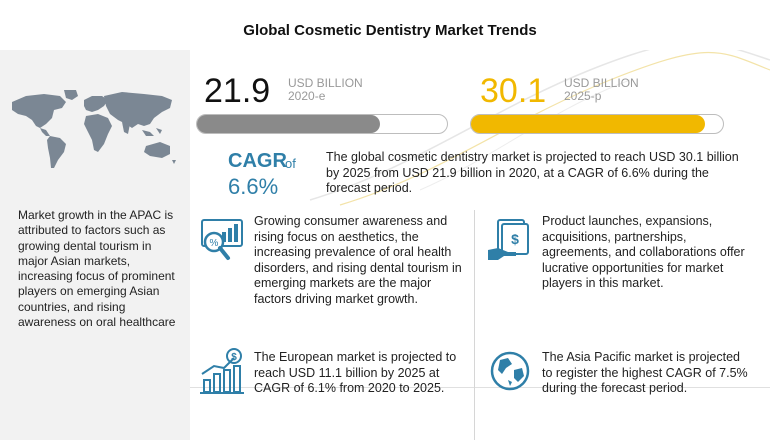 The image size is (780, 440). What do you see at coordinates (588, 124) in the screenshot?
I see `progress-bar-2025-fill` at bounding box center [588, 124].